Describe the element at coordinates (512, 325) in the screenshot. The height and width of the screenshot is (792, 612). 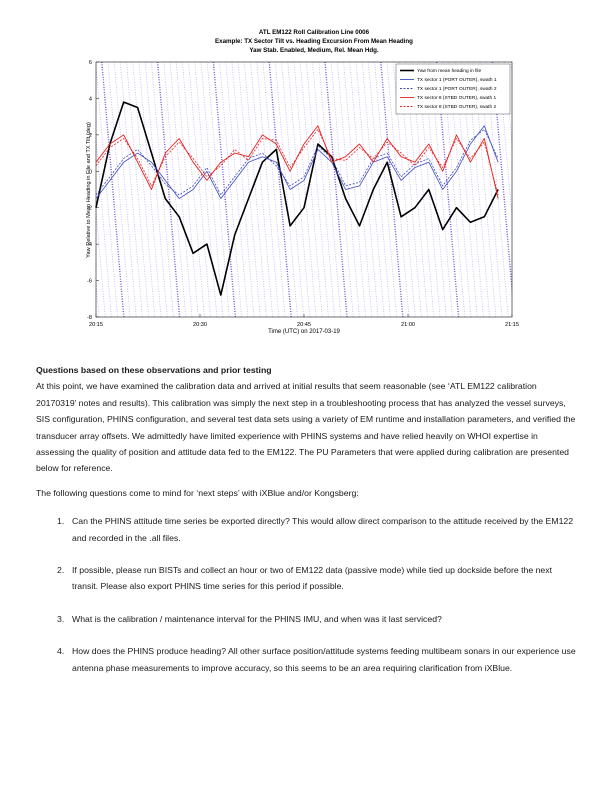
I see `x-tick-label: 21:15` at that location.